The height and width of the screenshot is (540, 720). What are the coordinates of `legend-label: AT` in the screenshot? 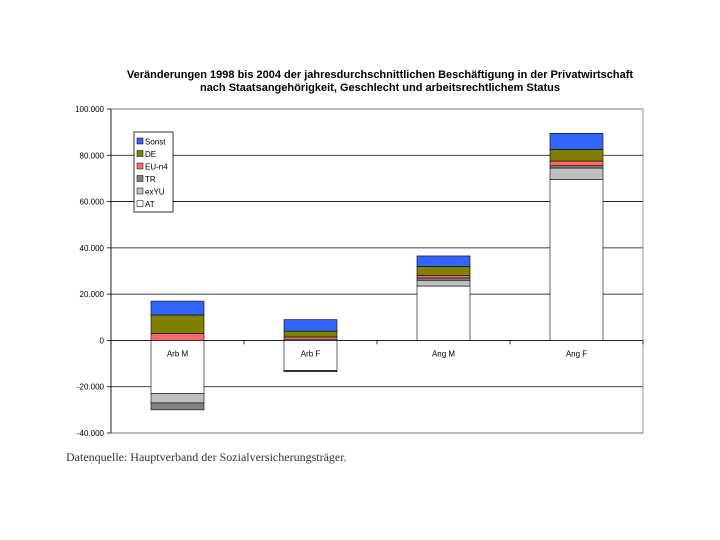 It's located at (150, 204).